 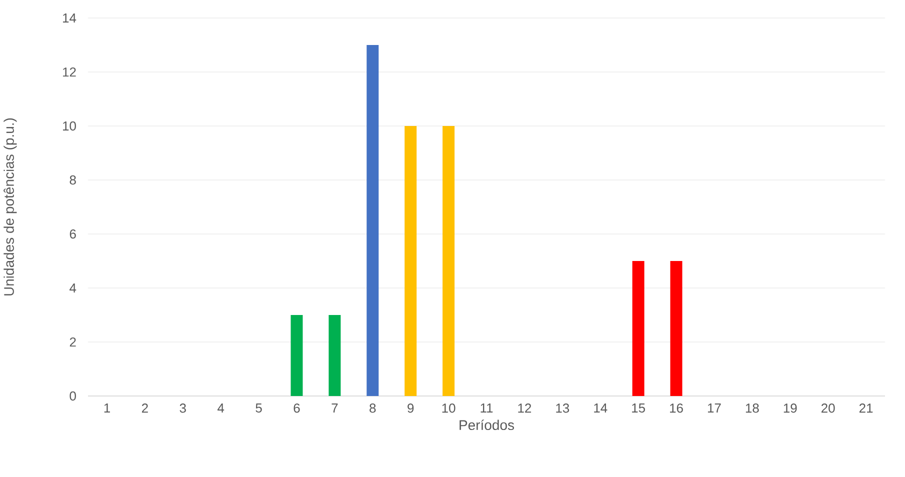 What do you see at coordinates (676, 408) in the screenshot?
I see `x-tick-label: 16` at bounding box center [676, 408].